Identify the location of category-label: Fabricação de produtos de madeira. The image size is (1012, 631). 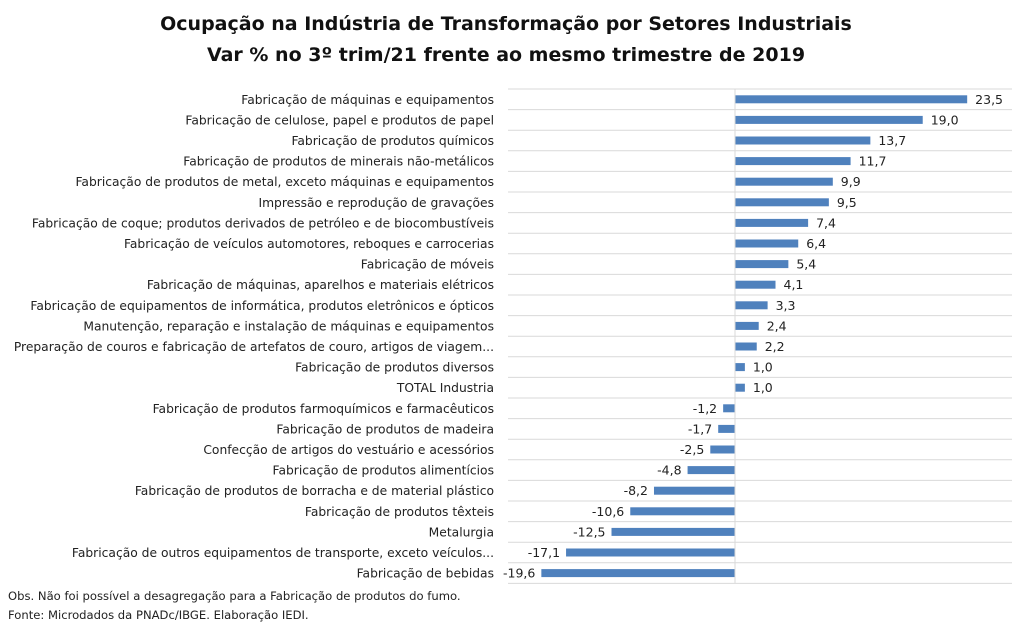
(385, 429).